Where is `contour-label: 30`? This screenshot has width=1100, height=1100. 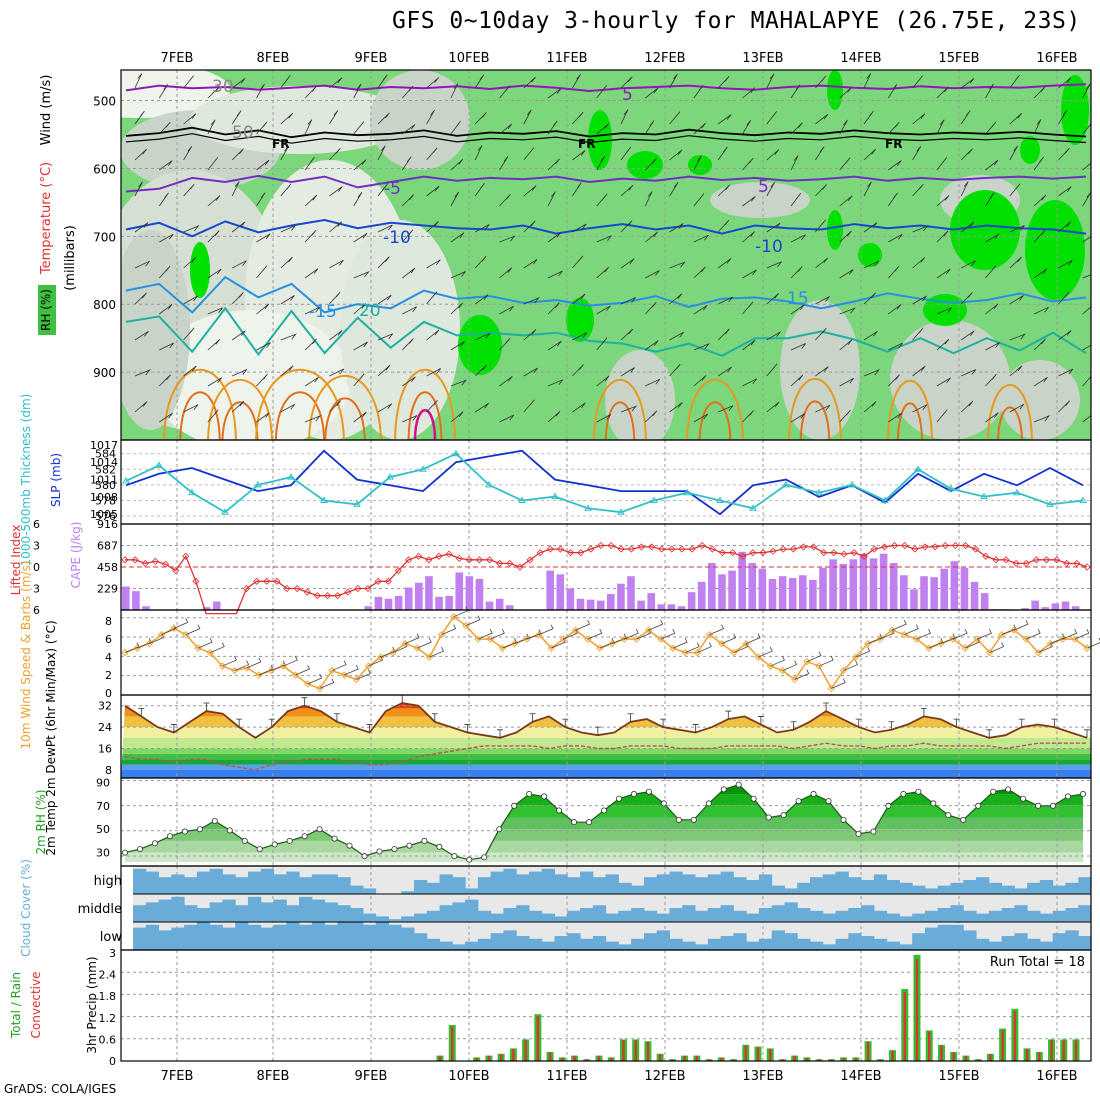 contour-label: 30 is located at coordinates (223, 87).